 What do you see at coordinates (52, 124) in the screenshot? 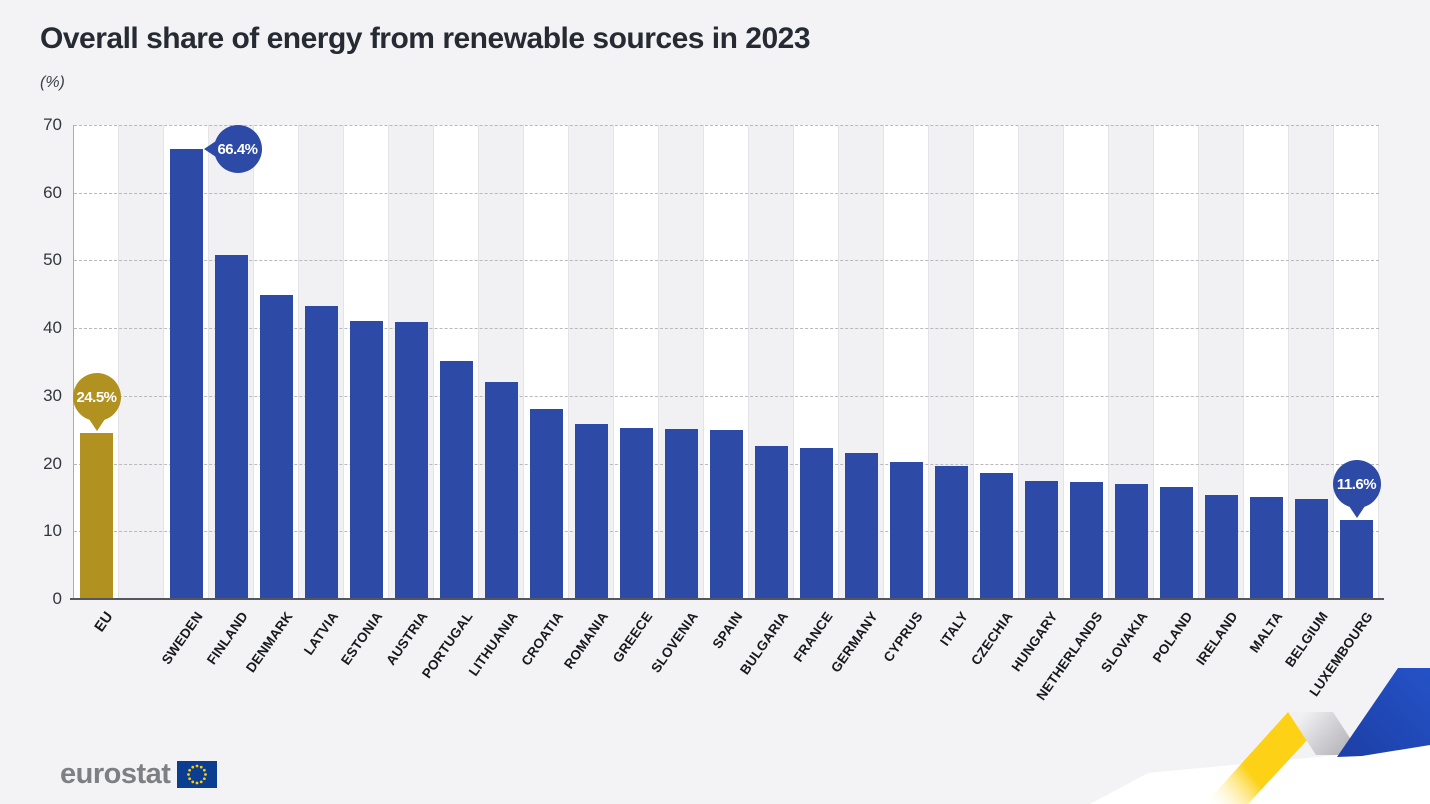
I see `y-tick-70: 70` at bounding box center [52, 124].